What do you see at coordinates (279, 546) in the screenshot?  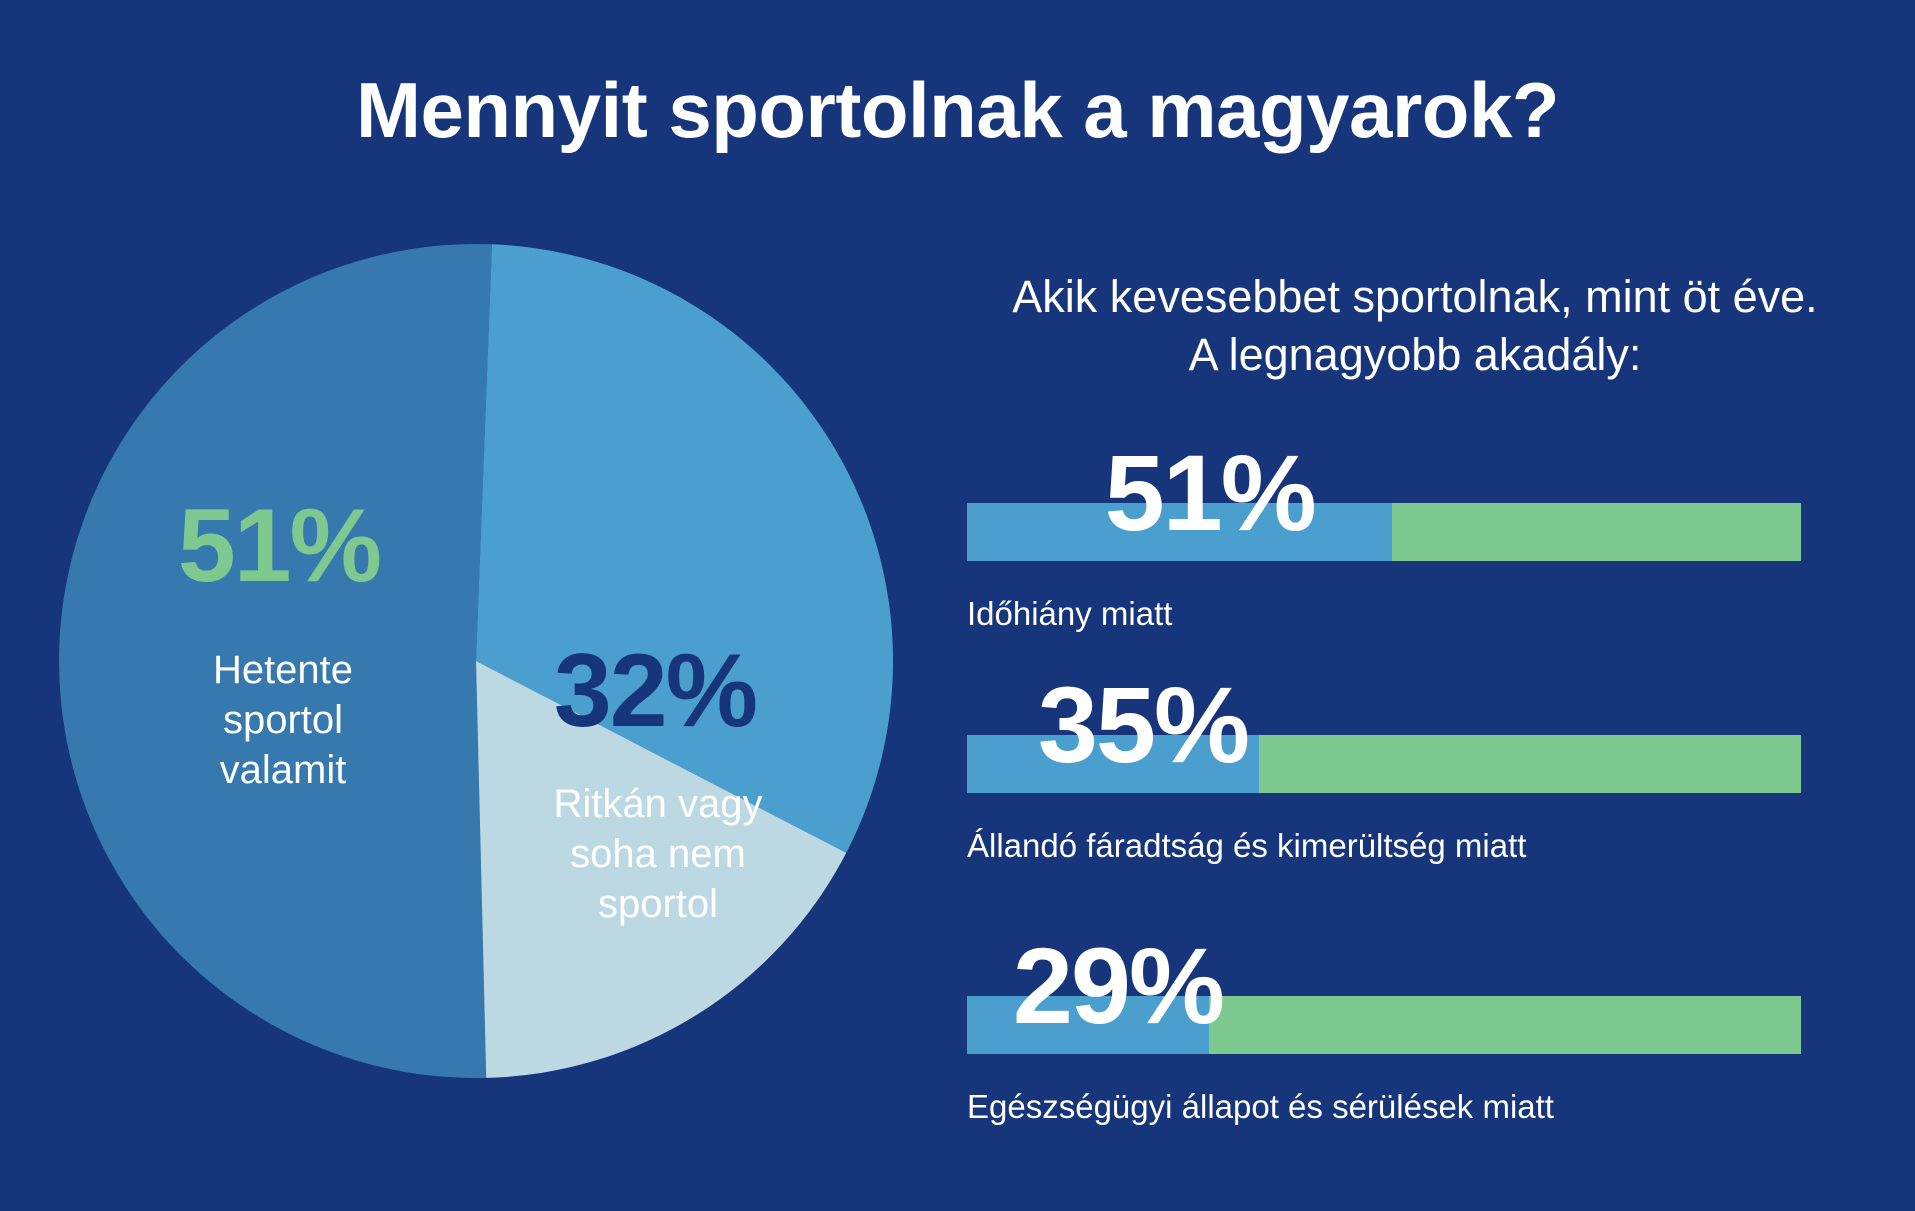 I see `pie-slice-1-value: 51%` at bounding box center [279, 546].